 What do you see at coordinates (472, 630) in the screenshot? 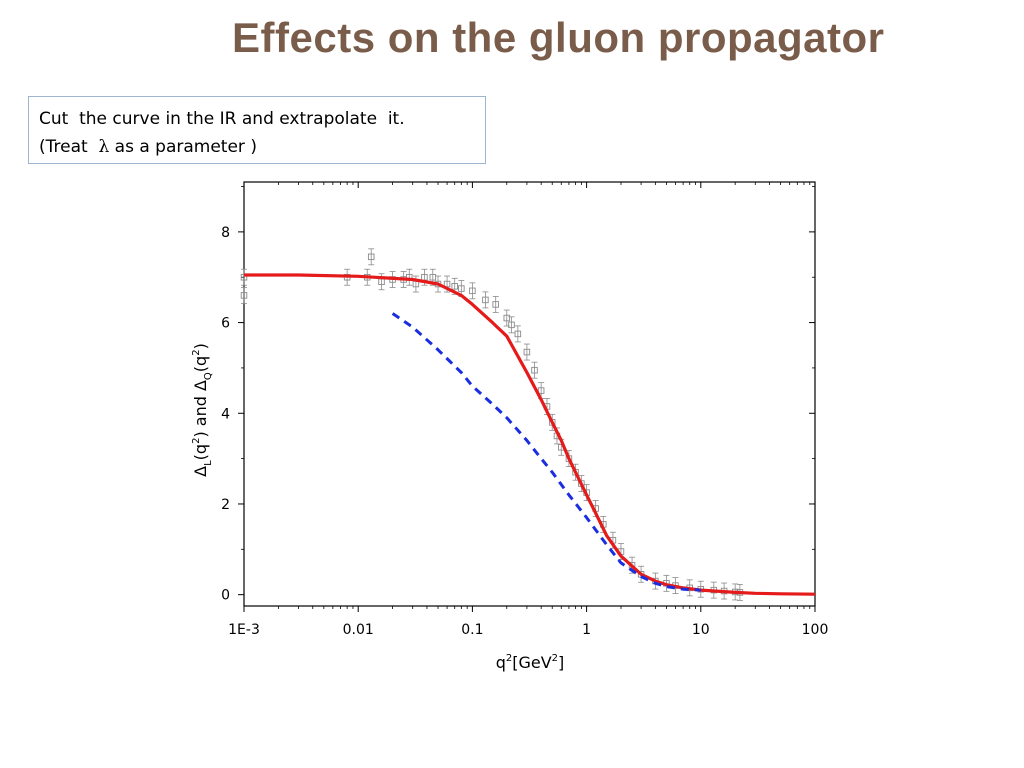
I see `x-tick-label-2: 0.1` at bounding box center [472, 630].